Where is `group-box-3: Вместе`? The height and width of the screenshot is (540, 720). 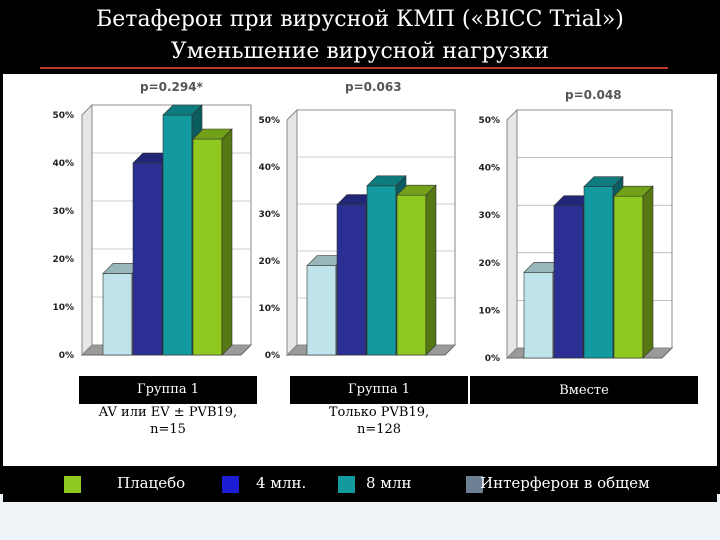 group-box-3: Вместе is located at coordinates (584, 390).